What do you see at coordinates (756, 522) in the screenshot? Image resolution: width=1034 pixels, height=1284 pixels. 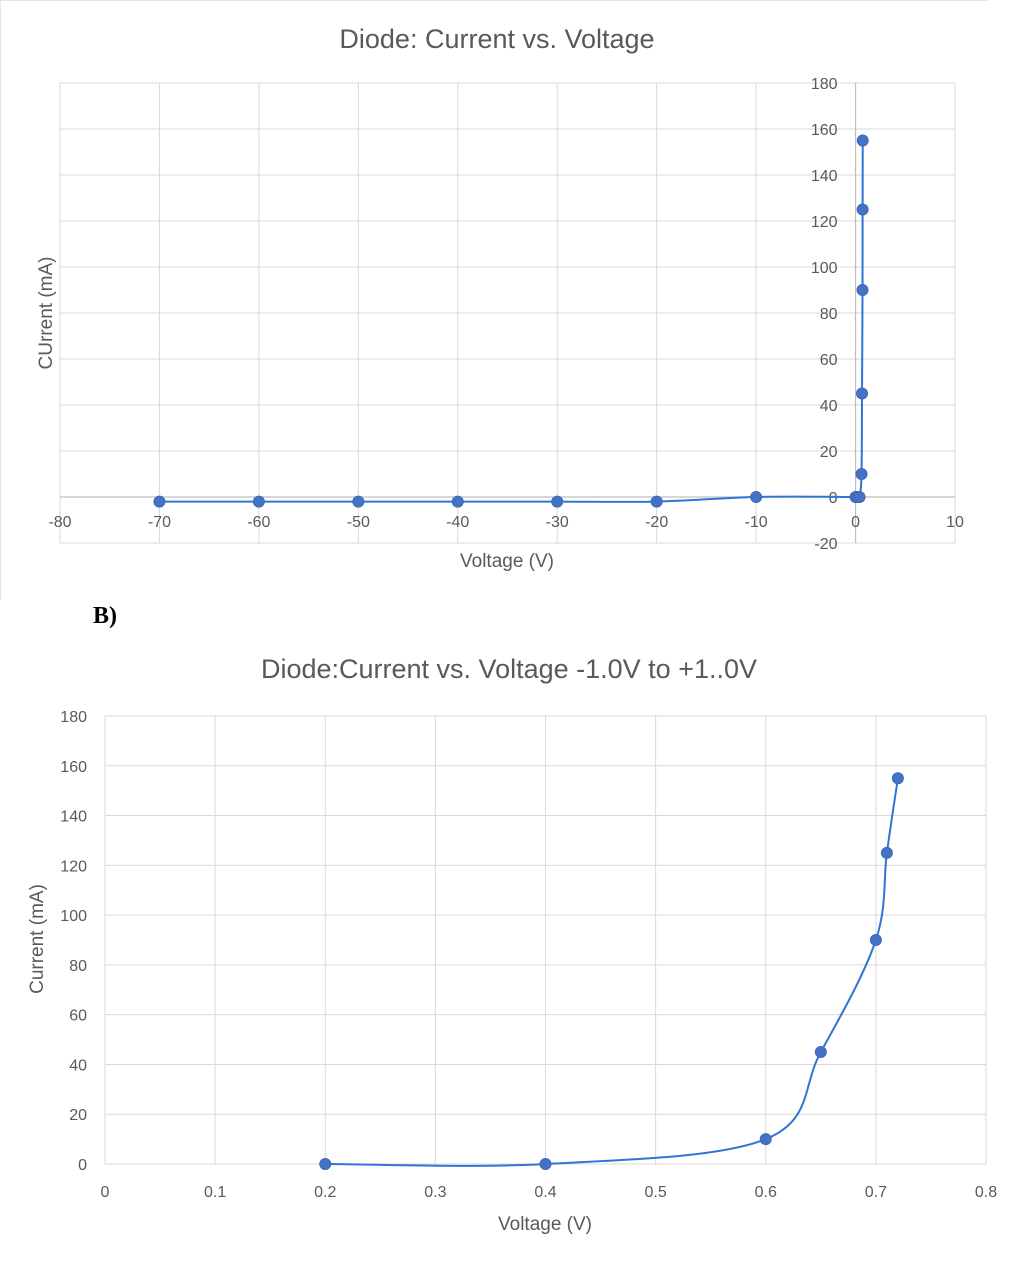 I see `x-tick-label: -10` at bounding box center [756, 522].